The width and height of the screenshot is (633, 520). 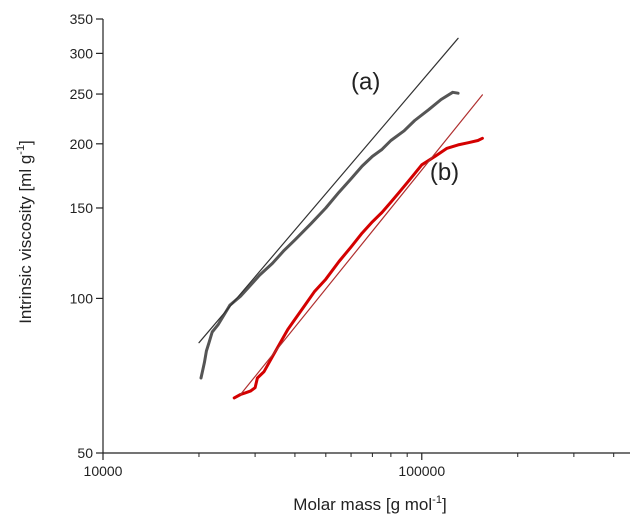 I want to click on x-tick-label: 100000, so click(x=421, y=471).